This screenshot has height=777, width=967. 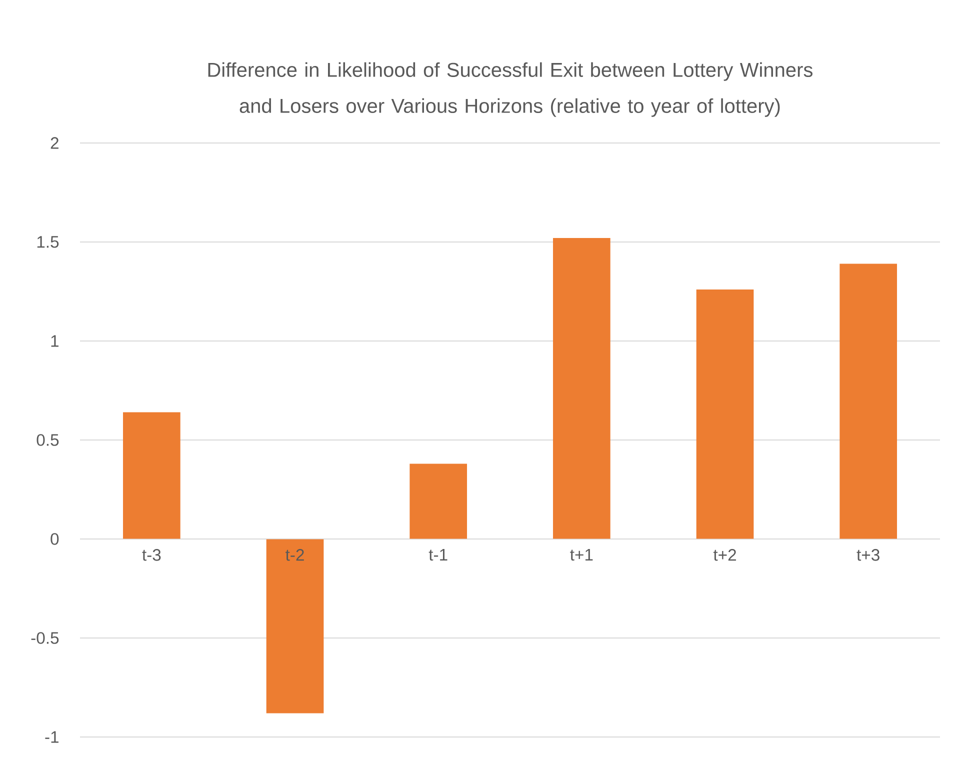 I want to click on y-tick-label: 2, so click(x=54, y=143).